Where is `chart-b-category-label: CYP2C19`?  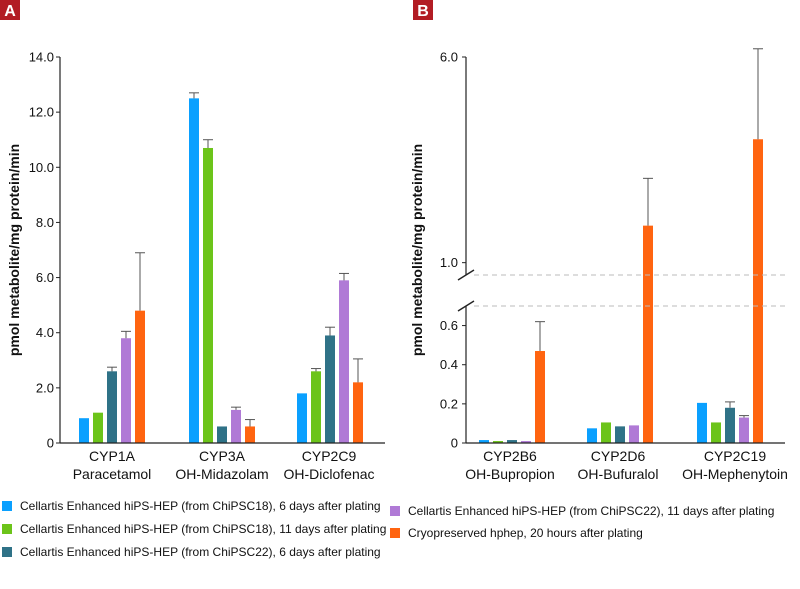
chart-b-category-label: CYP2C19 is located at coordinates (735, 456).